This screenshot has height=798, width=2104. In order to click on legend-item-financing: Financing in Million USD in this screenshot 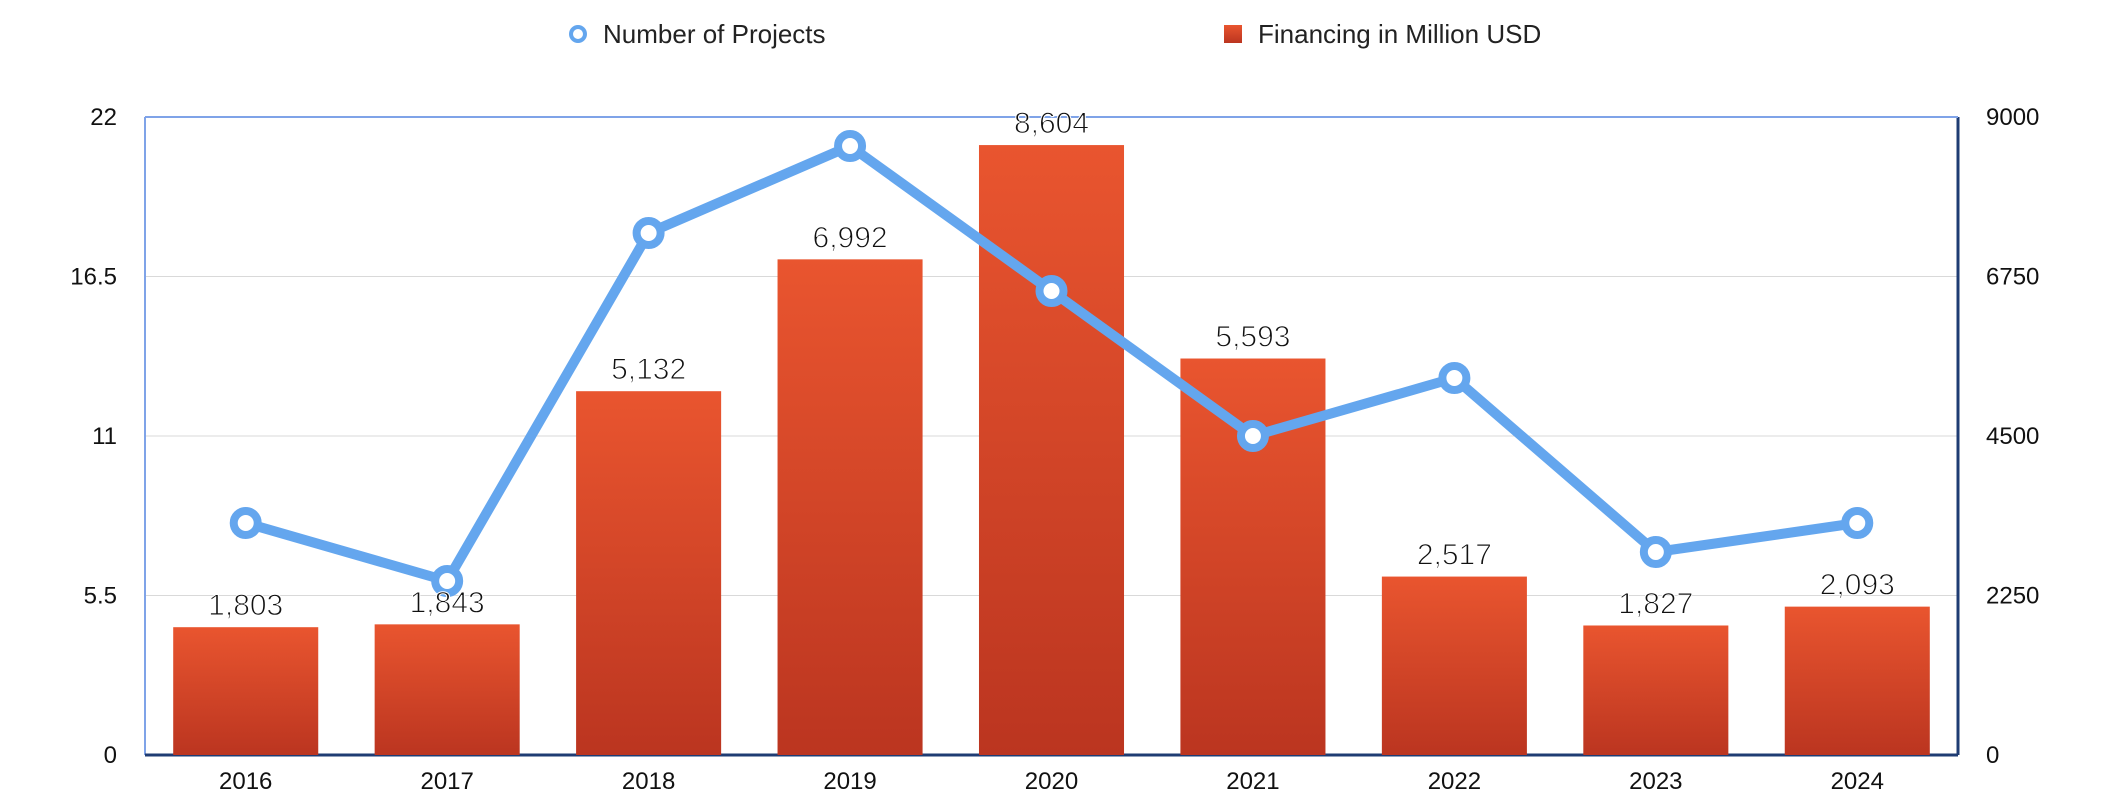, I will do `click(1382, 34)`.